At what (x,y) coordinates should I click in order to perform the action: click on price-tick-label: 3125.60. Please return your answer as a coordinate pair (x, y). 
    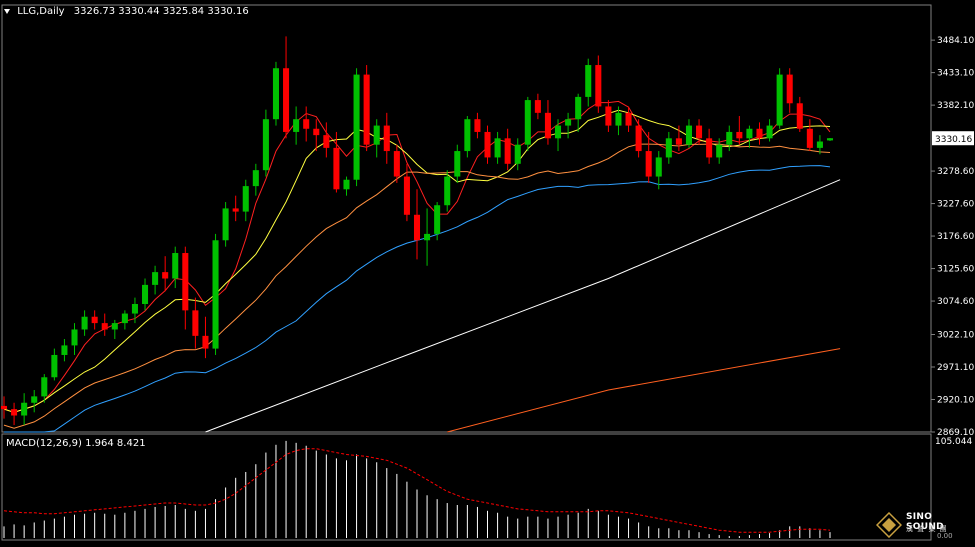
    Looking at the image, I should click on (955, 270).